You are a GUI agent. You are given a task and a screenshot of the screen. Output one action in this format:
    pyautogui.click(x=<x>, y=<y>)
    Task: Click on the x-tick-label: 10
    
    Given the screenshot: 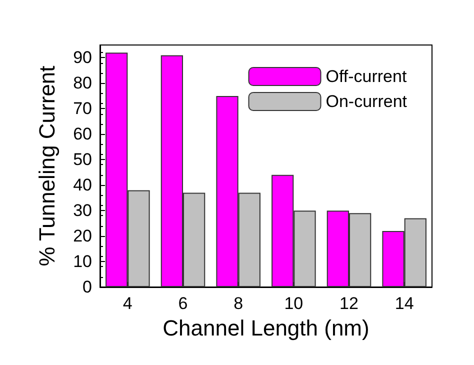 What is the action you would take?
    pyautogui.click(x=294, y=303)
    